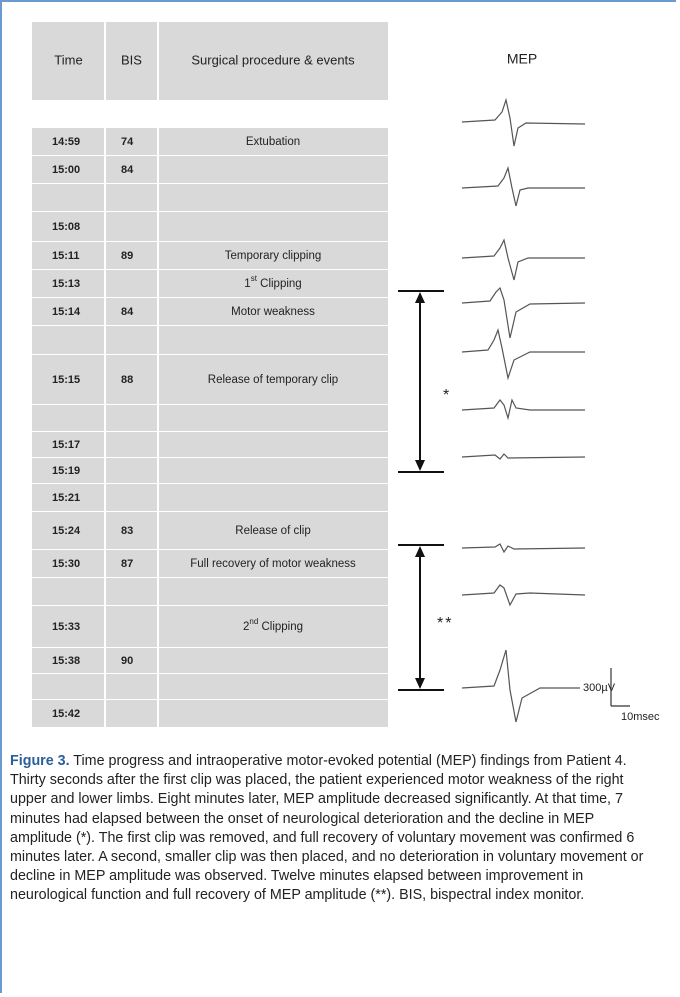  I want to click on interval-arrows, so click(421, 490).